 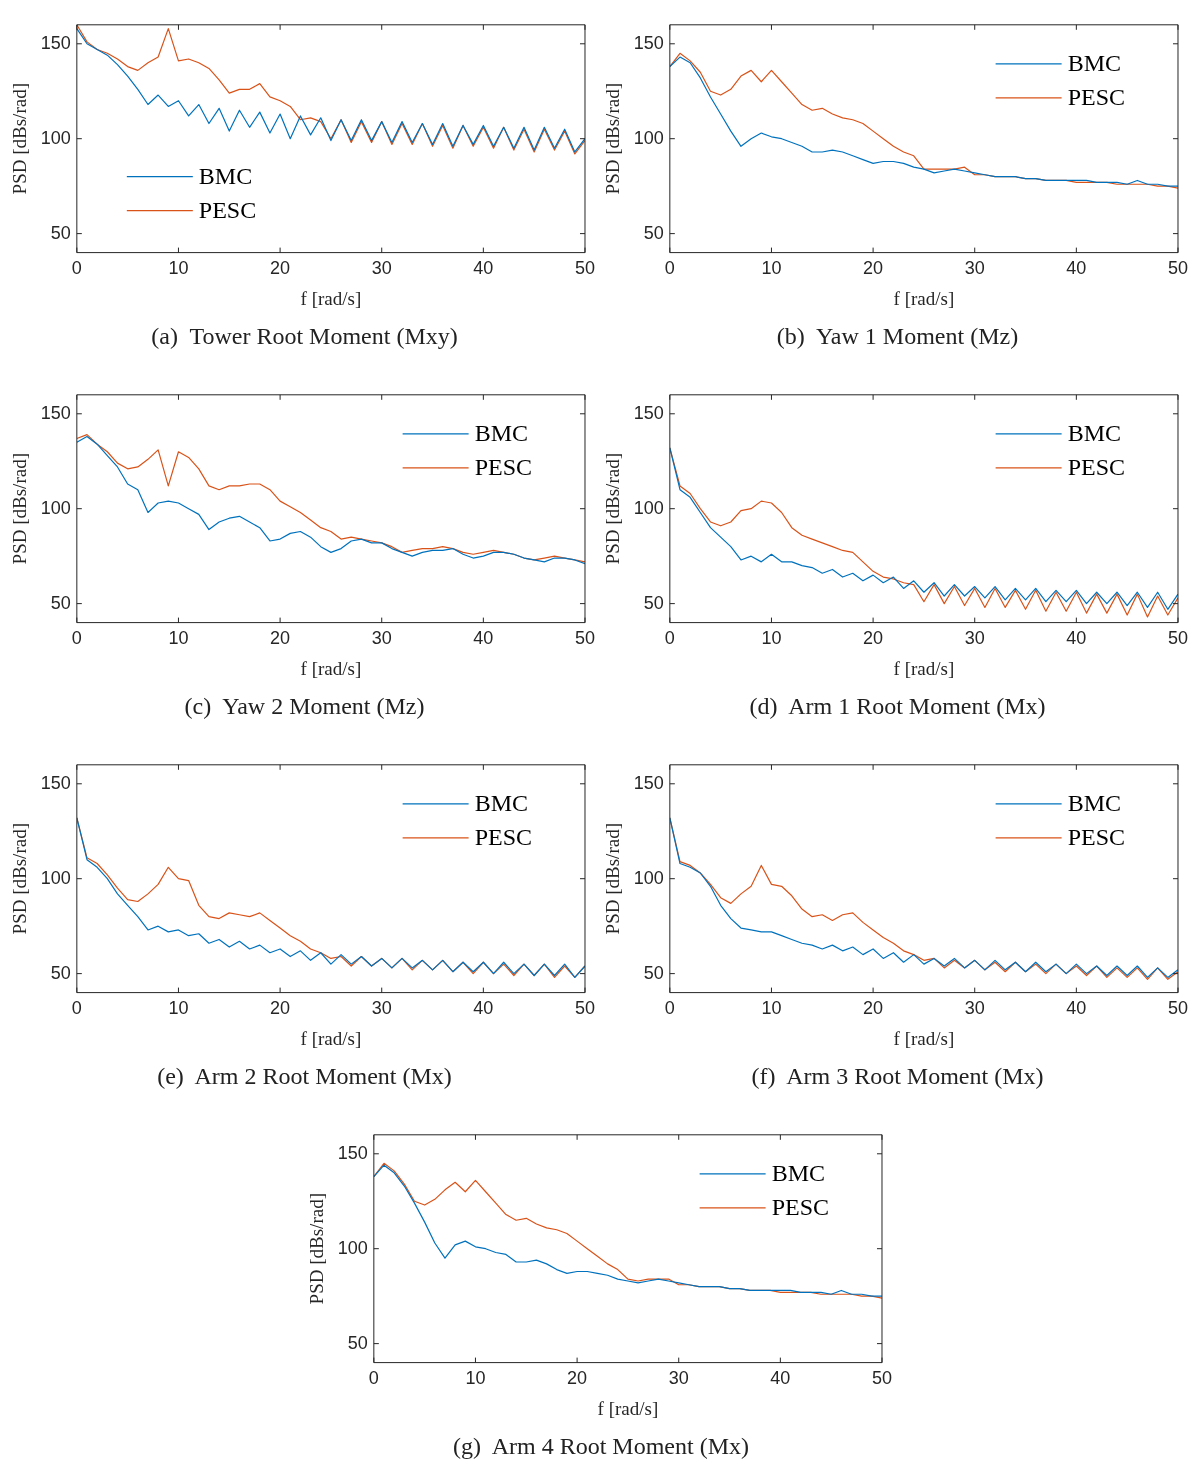 What do you see at coordinates (897, 706) in the screenshot?
I see `text: (d) Arm 1 Root Moment (Mx)` at bounding box center [897, 706].